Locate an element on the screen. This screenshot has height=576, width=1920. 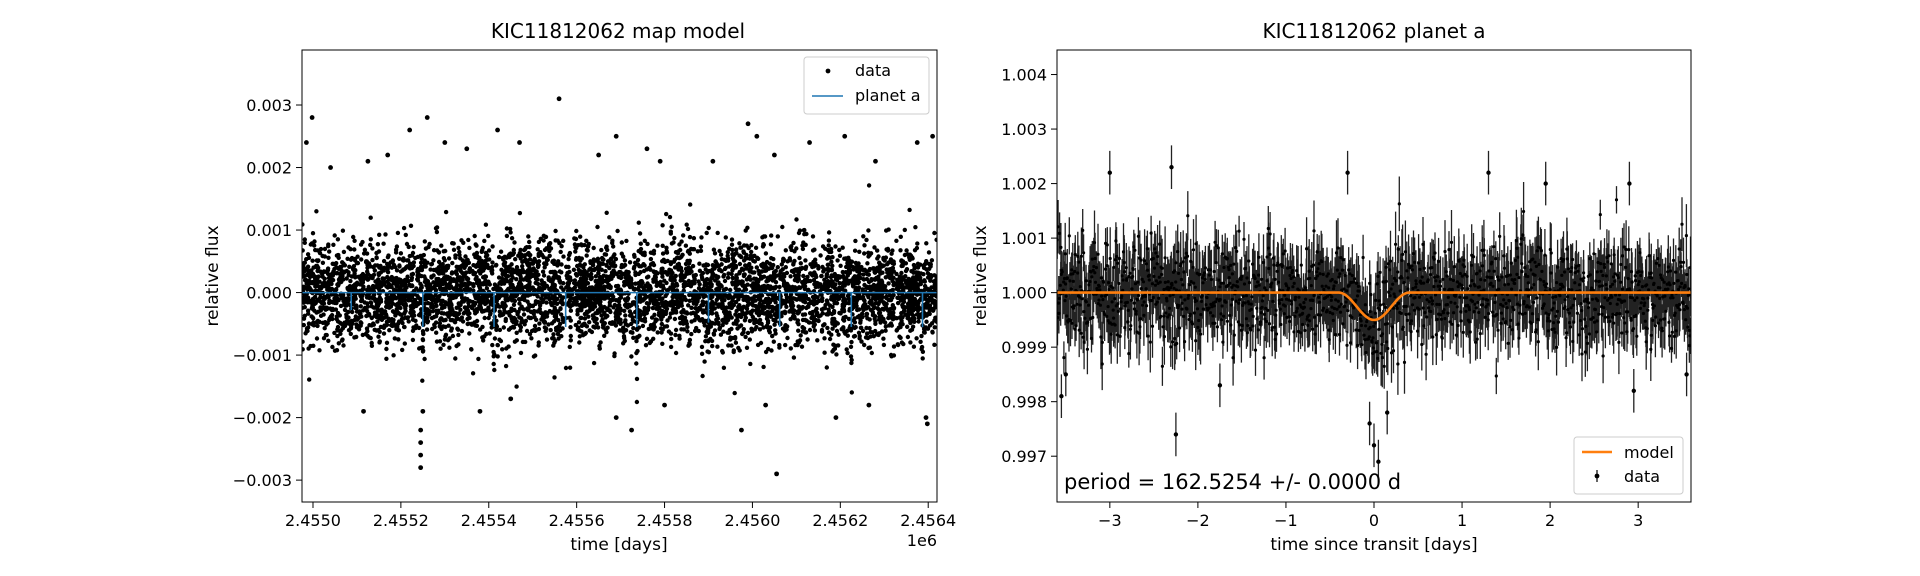
left-legend: data planet a is located at coordinates (866, 85).